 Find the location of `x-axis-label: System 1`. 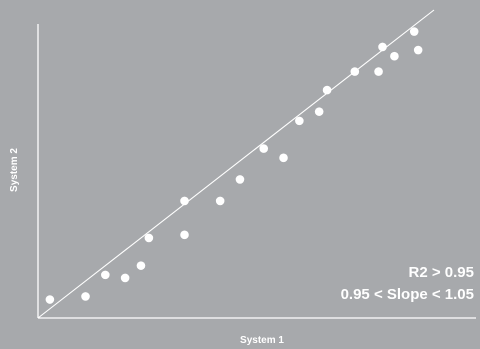

x-axis-label: System 1 is located at coordinates (262, 340).